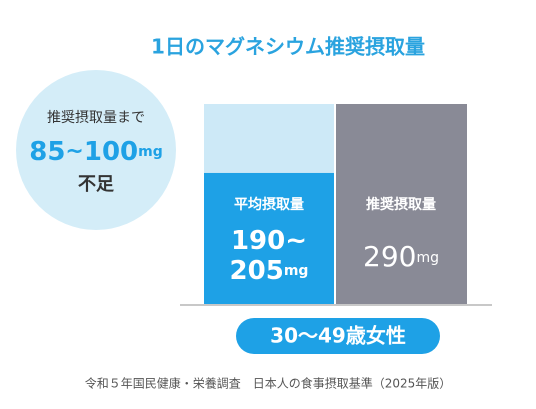  I want to click on title: 1日のマグネシウム推奨摂取量, so click(288, 47).